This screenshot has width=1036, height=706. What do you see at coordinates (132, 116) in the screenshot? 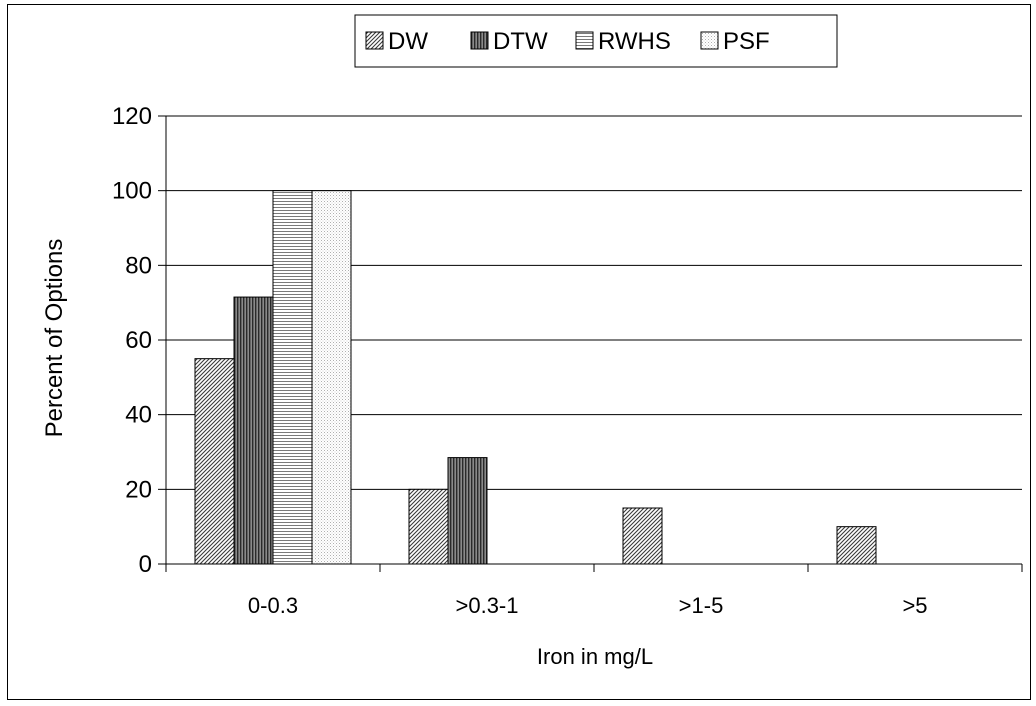
I see `y-tick-label: 120` at bounding box center [132, 116].